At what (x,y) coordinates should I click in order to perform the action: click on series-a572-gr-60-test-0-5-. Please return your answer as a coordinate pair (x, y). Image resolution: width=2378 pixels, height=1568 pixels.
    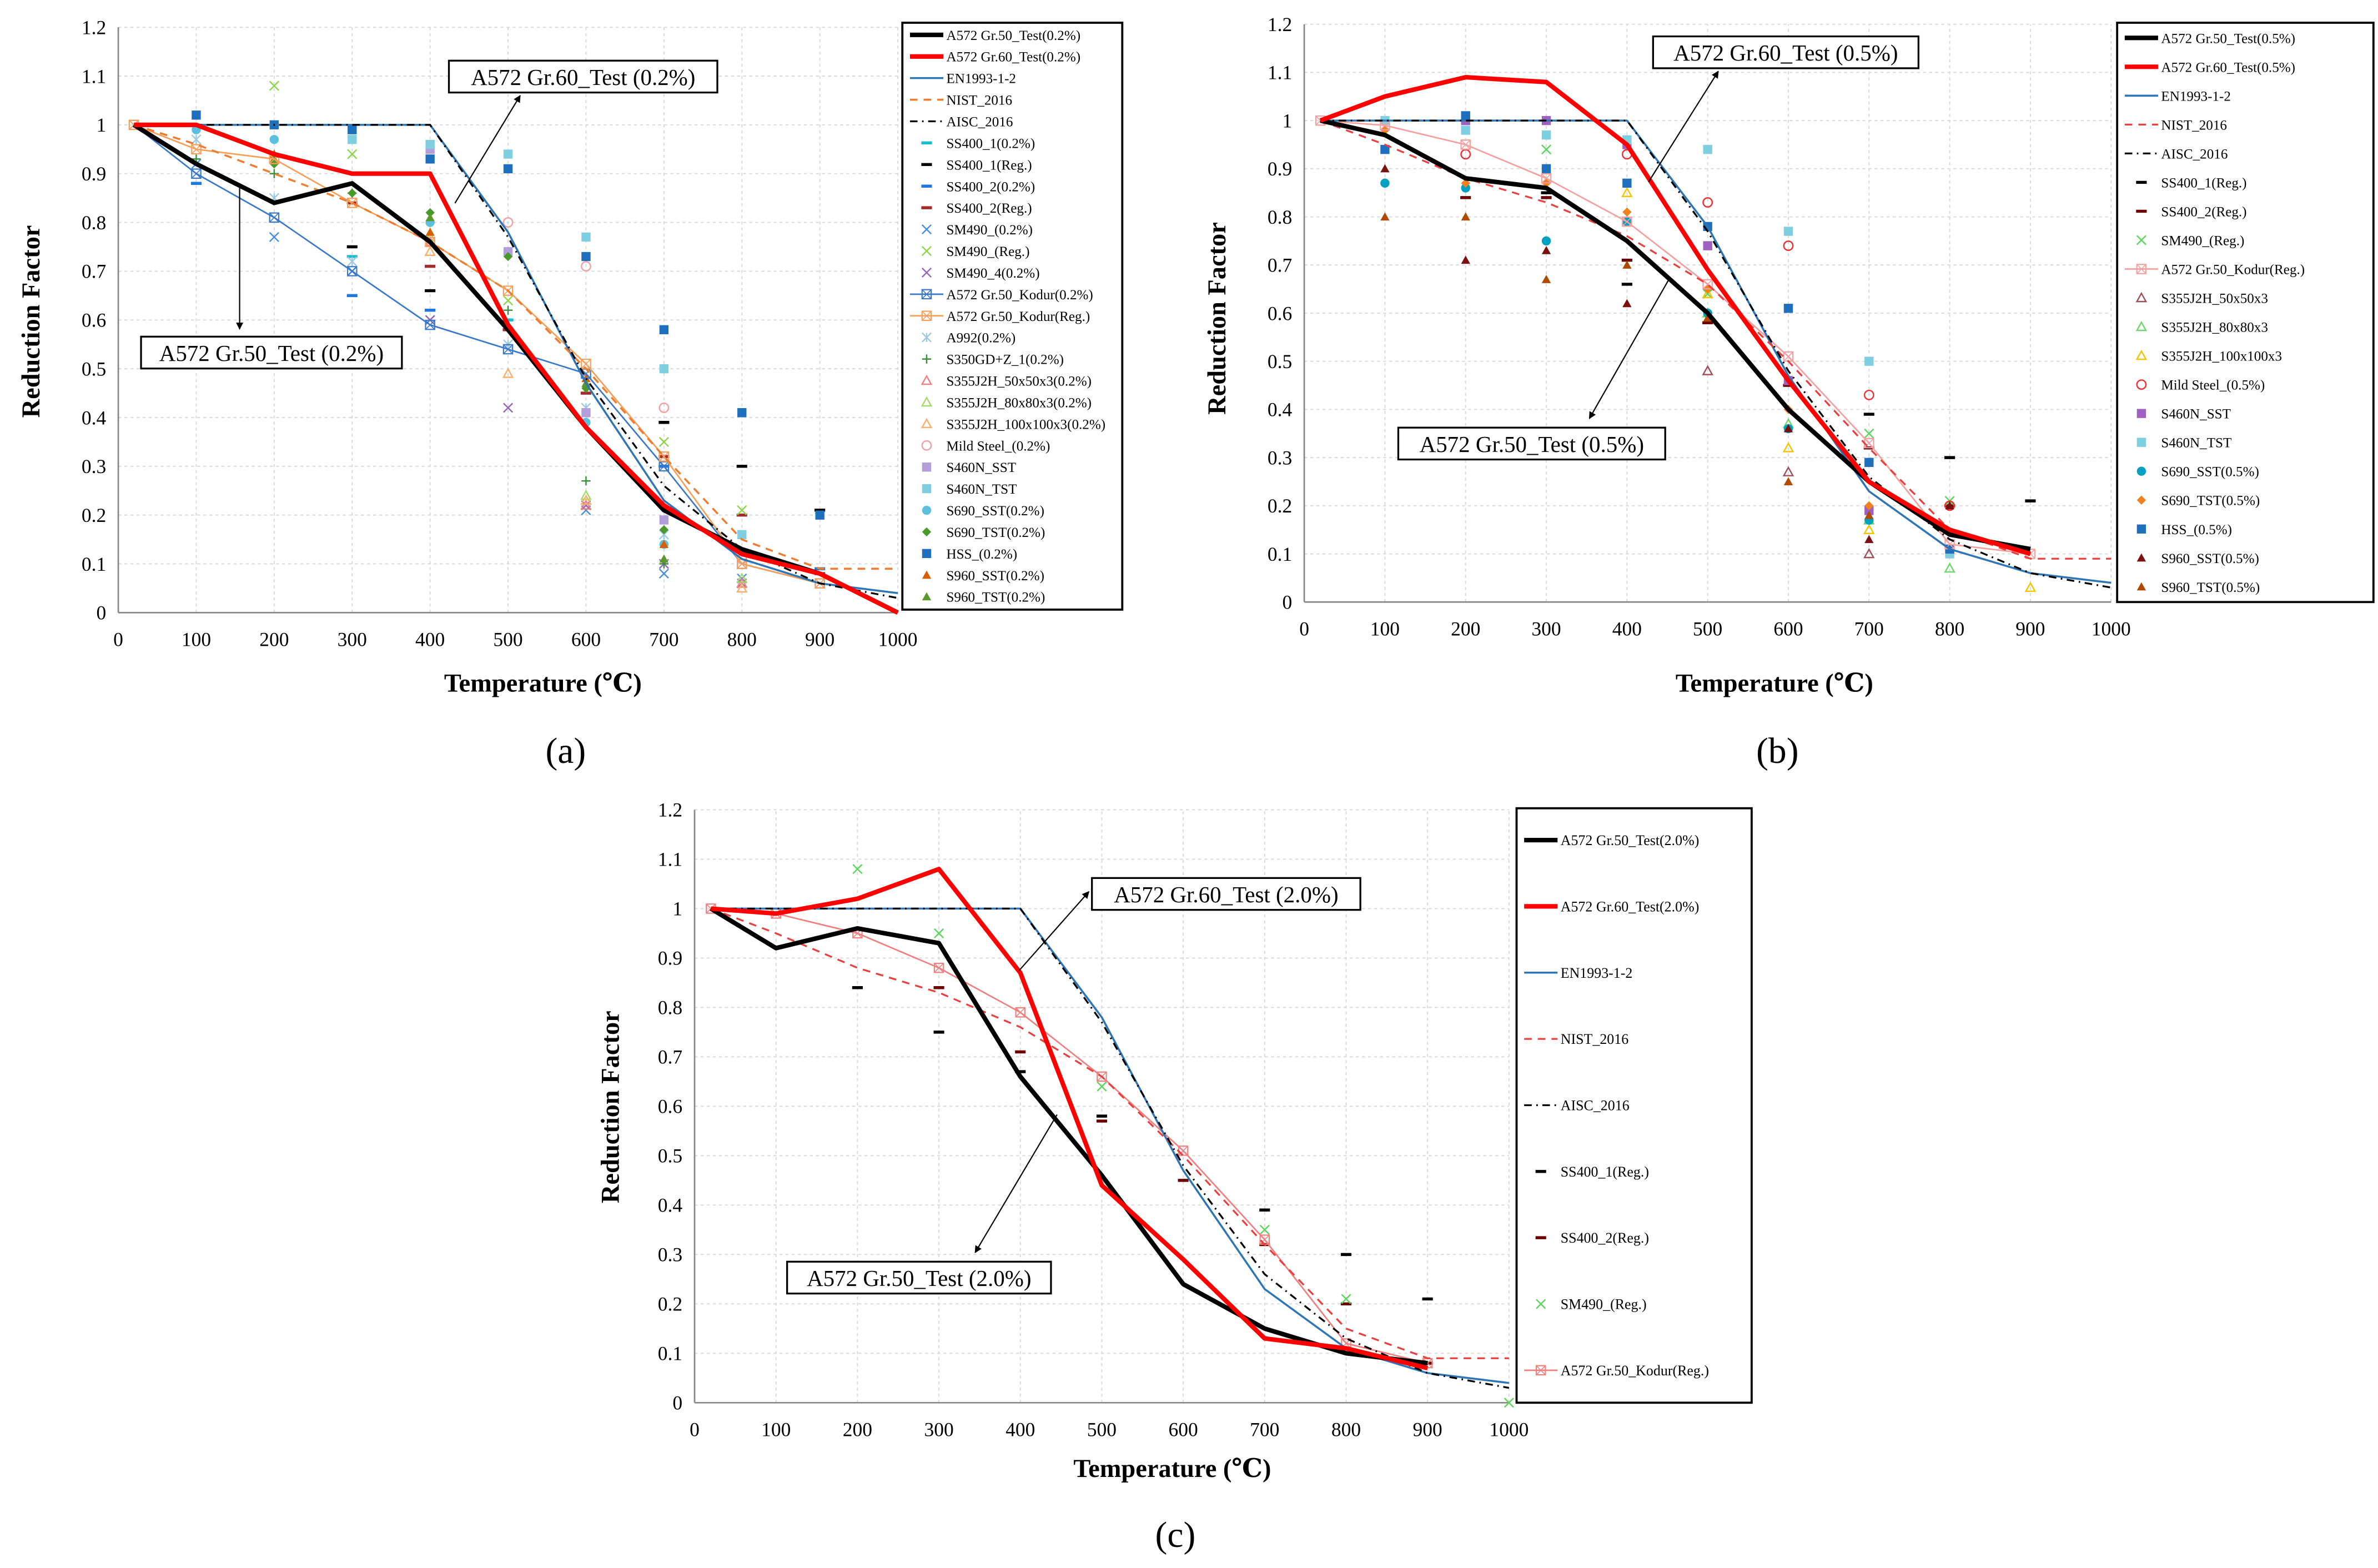
    Looking at the image, I should click on (1675, 315).